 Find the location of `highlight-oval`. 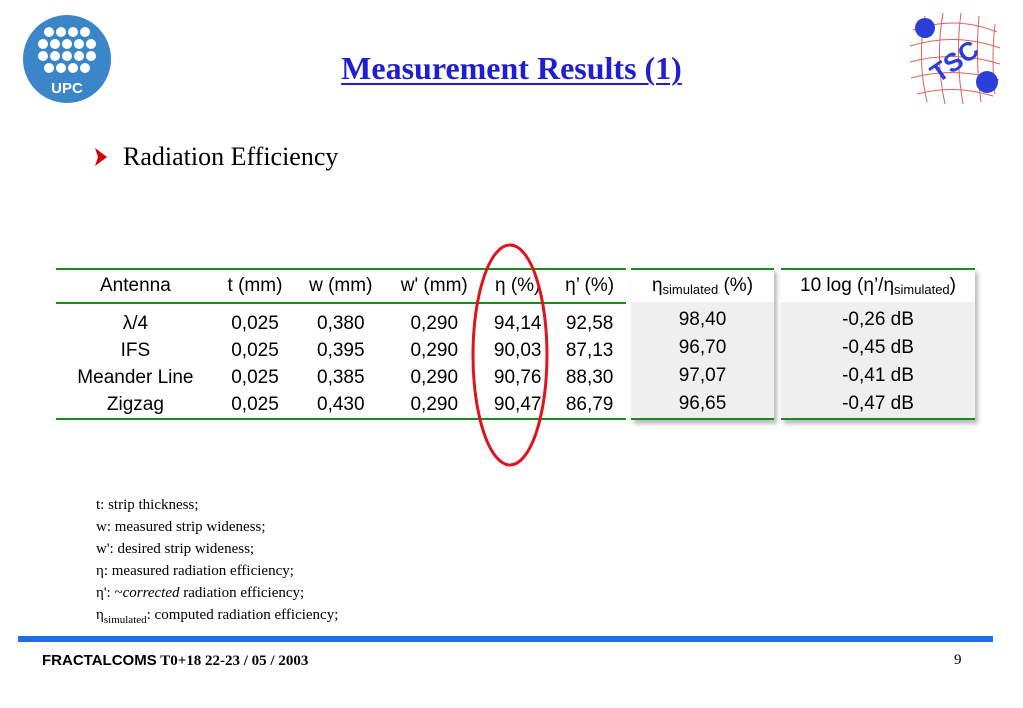

highlight-oval is located at coordinates (510, 355).